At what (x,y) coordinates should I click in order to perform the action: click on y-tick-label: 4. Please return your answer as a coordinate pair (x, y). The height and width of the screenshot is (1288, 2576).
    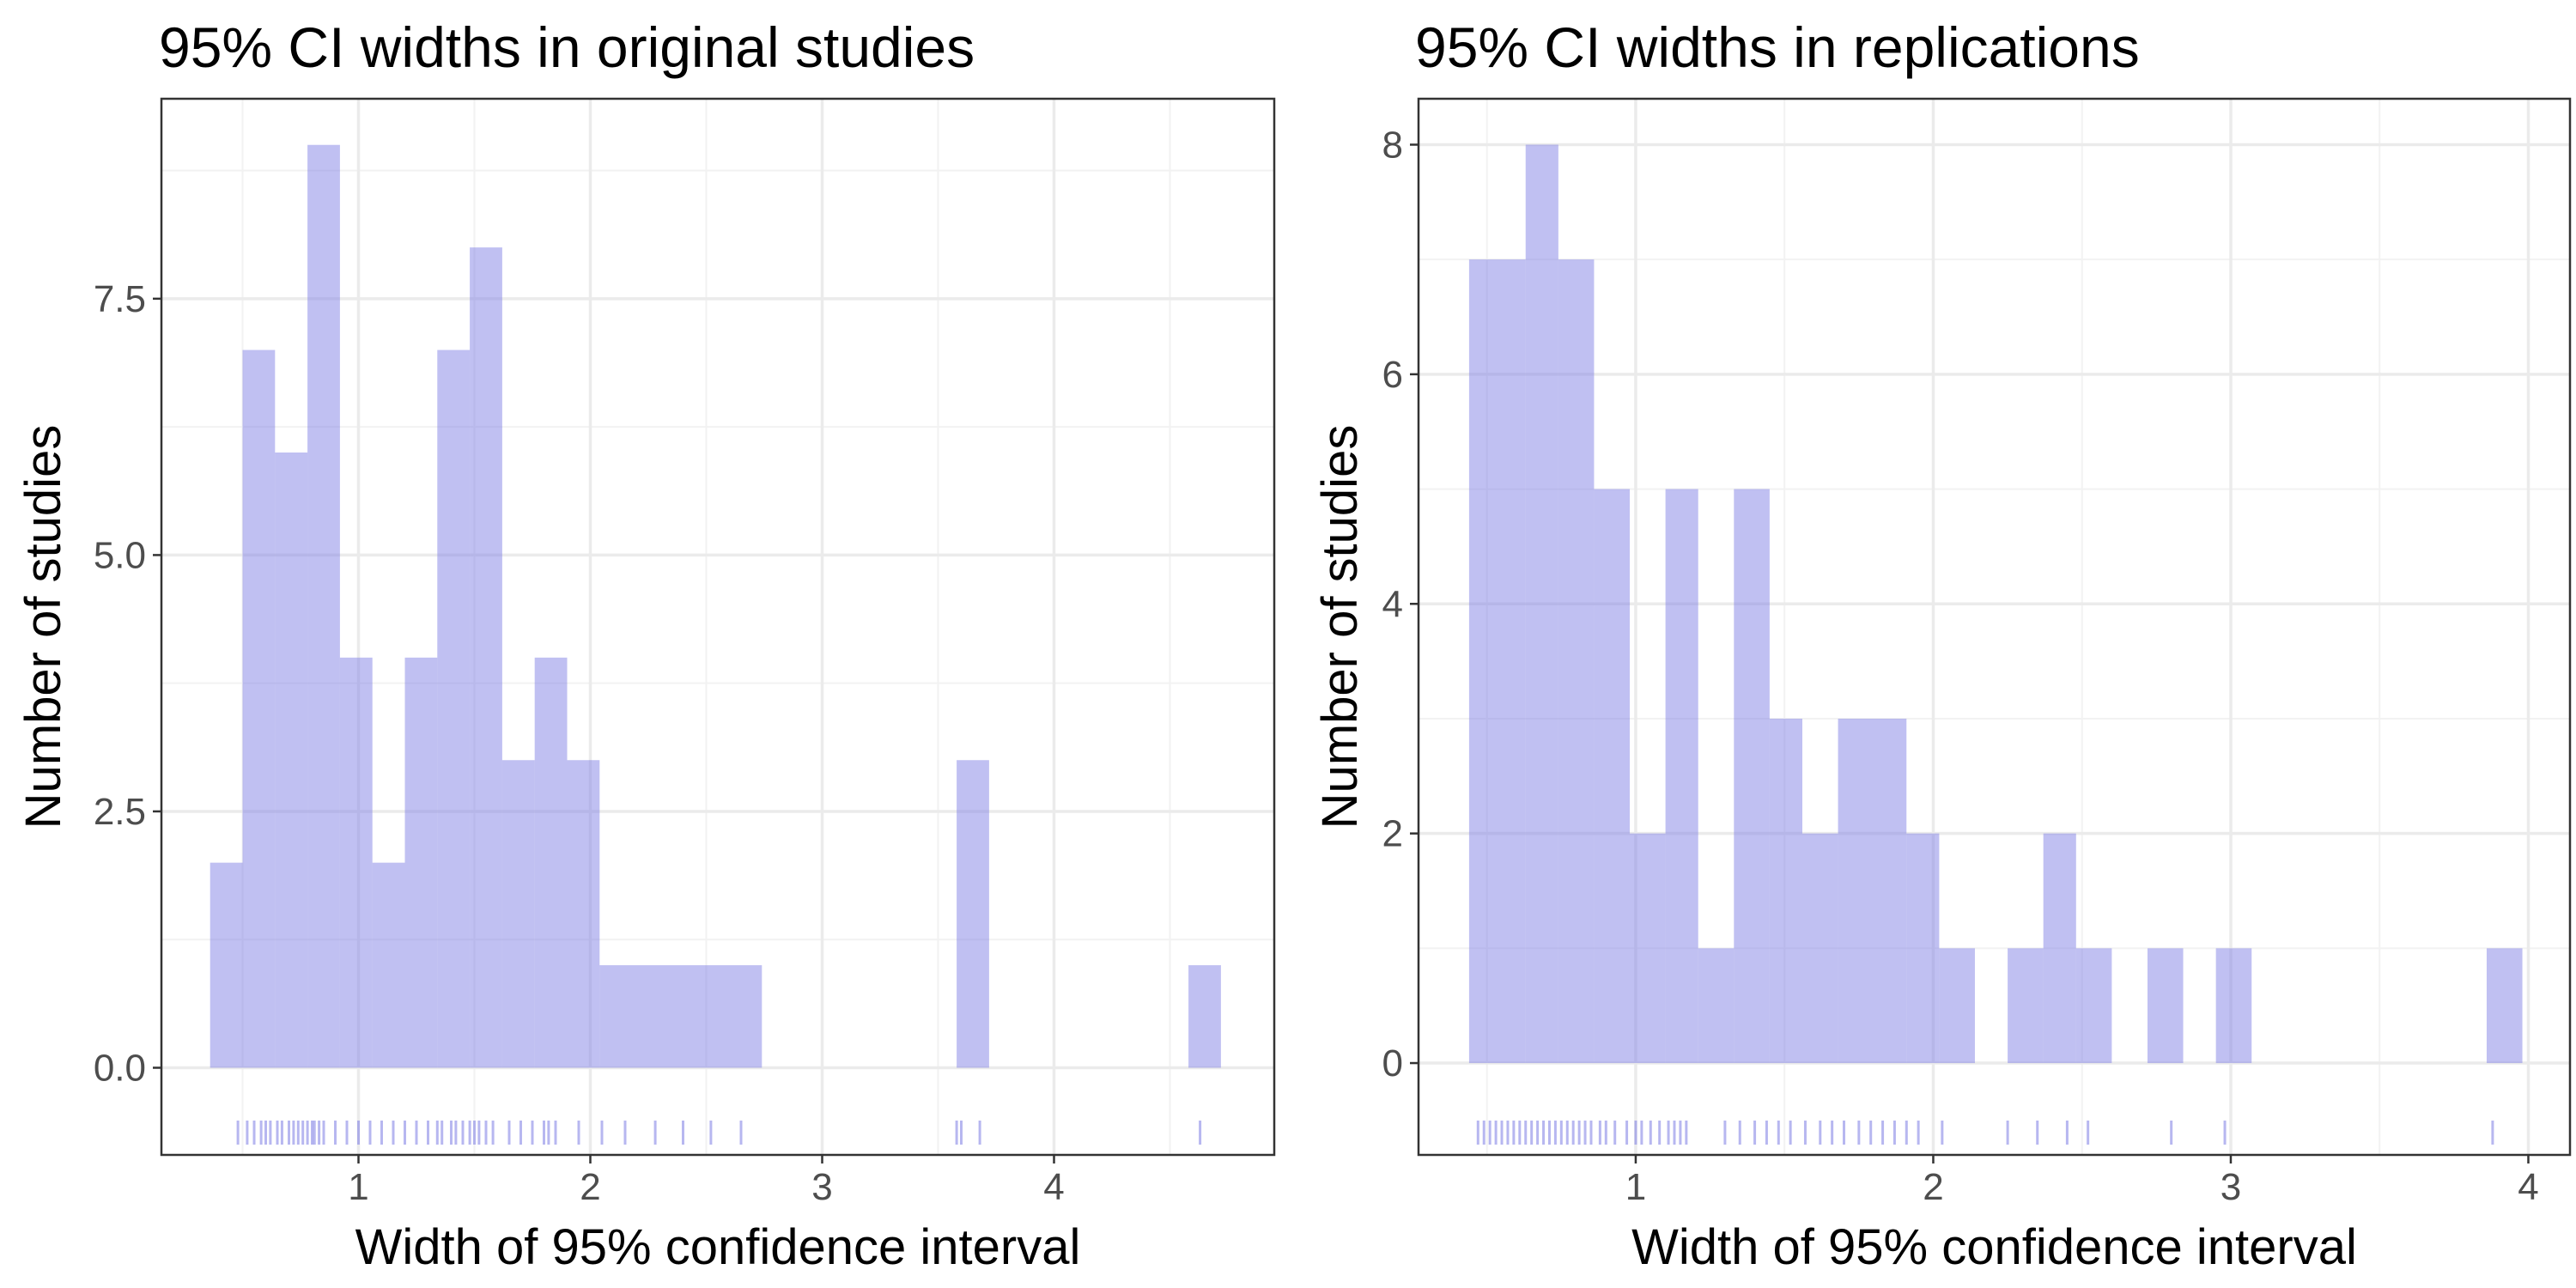
    Looking at the image, I should click on (1393, 604).